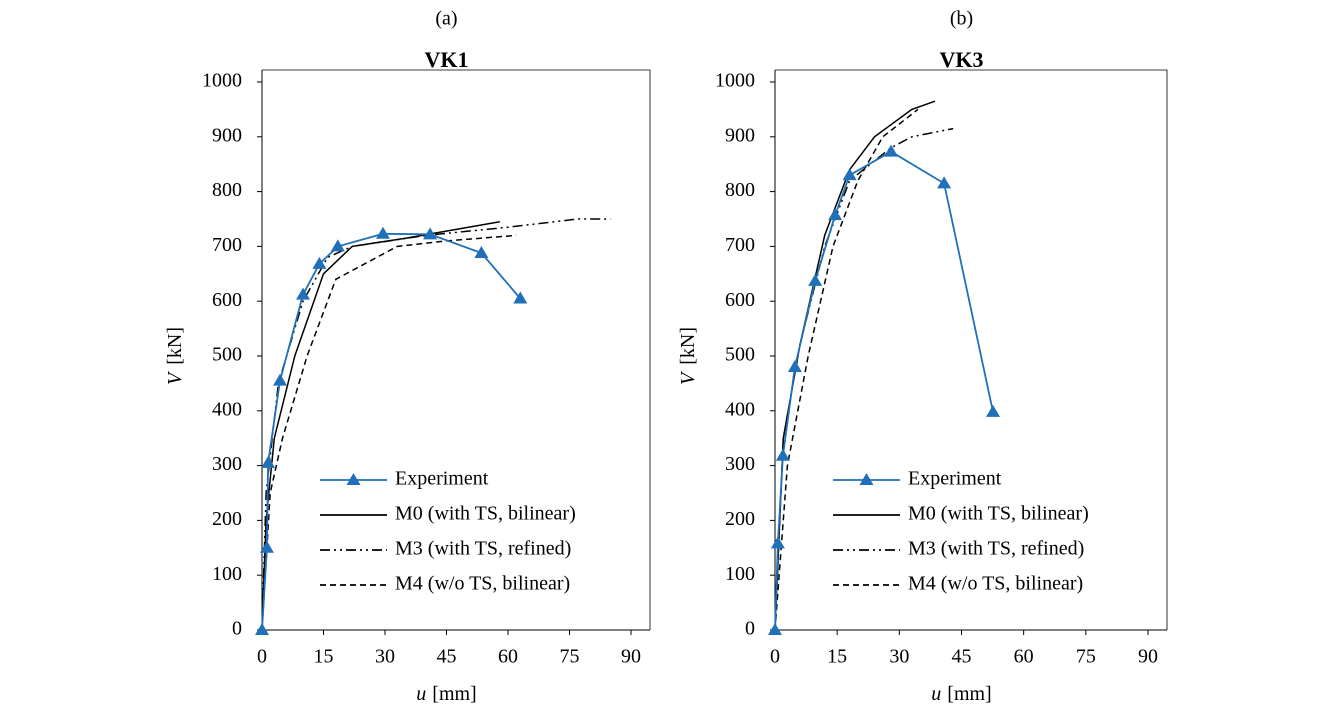  Describe the element at coordinates (447, 59) in the screenshot. I see `chart-title: VK1` at that location.